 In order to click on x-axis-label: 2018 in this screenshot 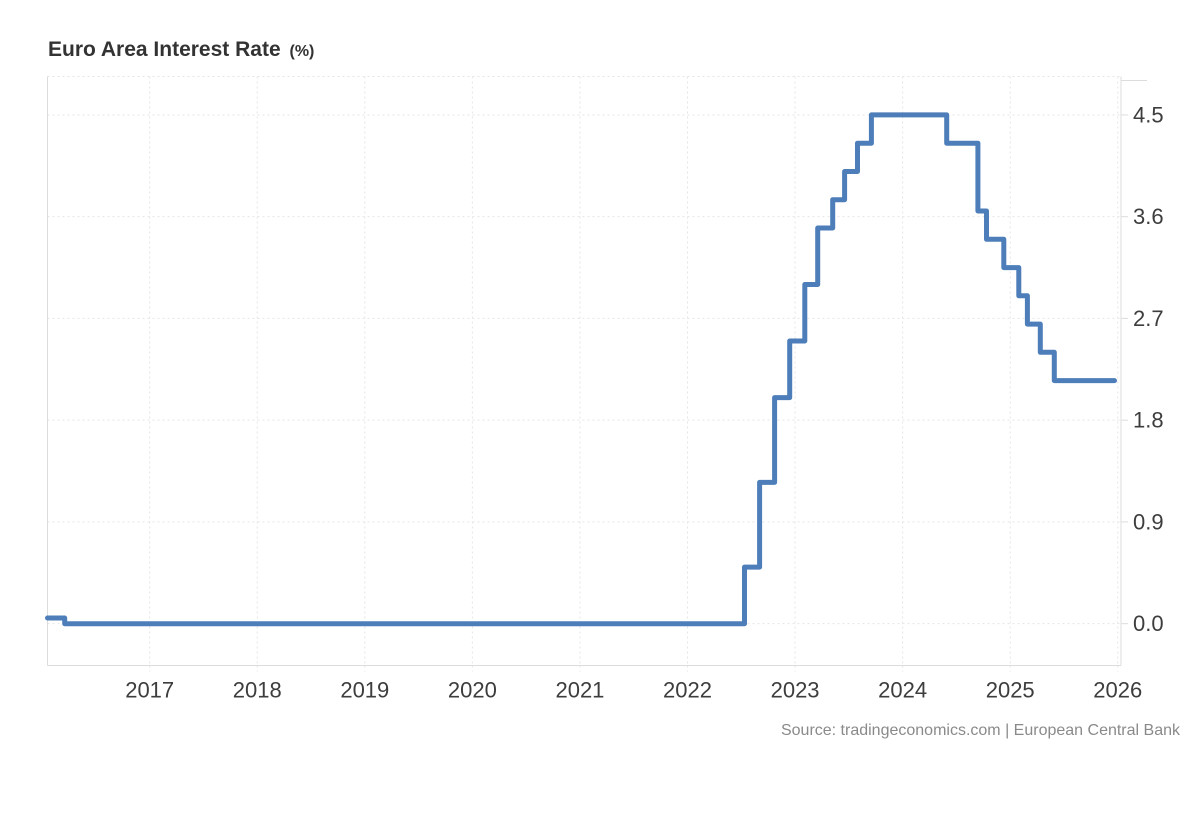, I will do `click(257, 690)`.